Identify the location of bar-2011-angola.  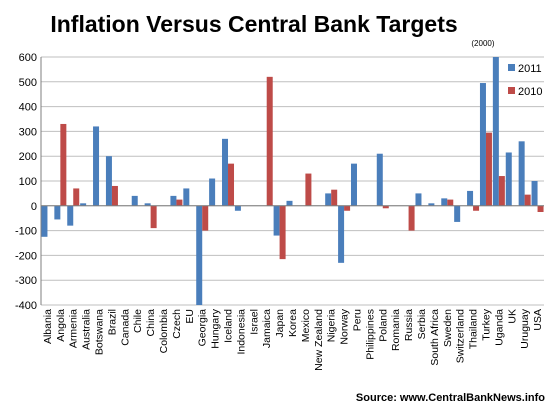
(57, 212).